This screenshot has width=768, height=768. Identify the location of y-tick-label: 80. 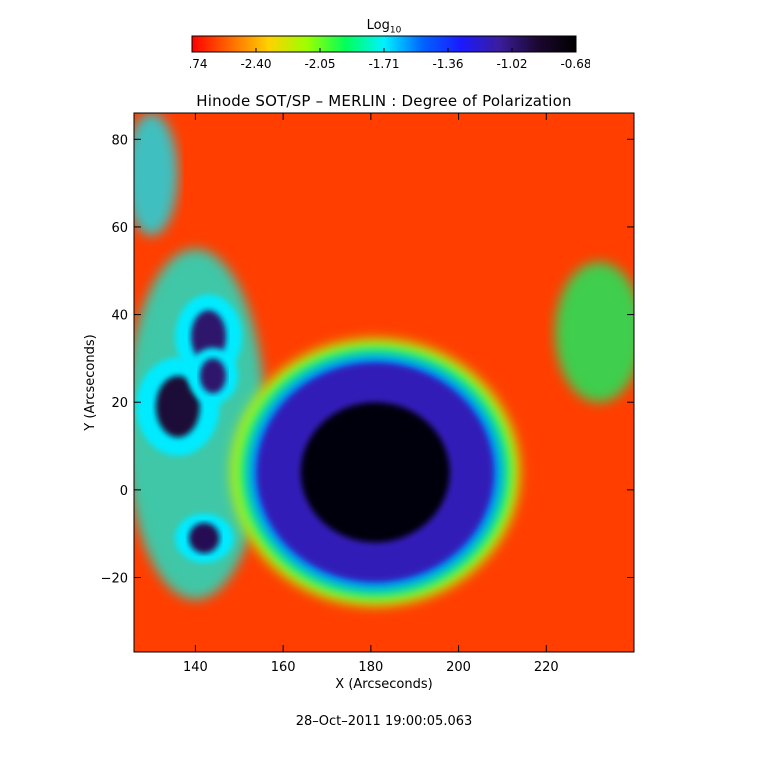
(119, 140).